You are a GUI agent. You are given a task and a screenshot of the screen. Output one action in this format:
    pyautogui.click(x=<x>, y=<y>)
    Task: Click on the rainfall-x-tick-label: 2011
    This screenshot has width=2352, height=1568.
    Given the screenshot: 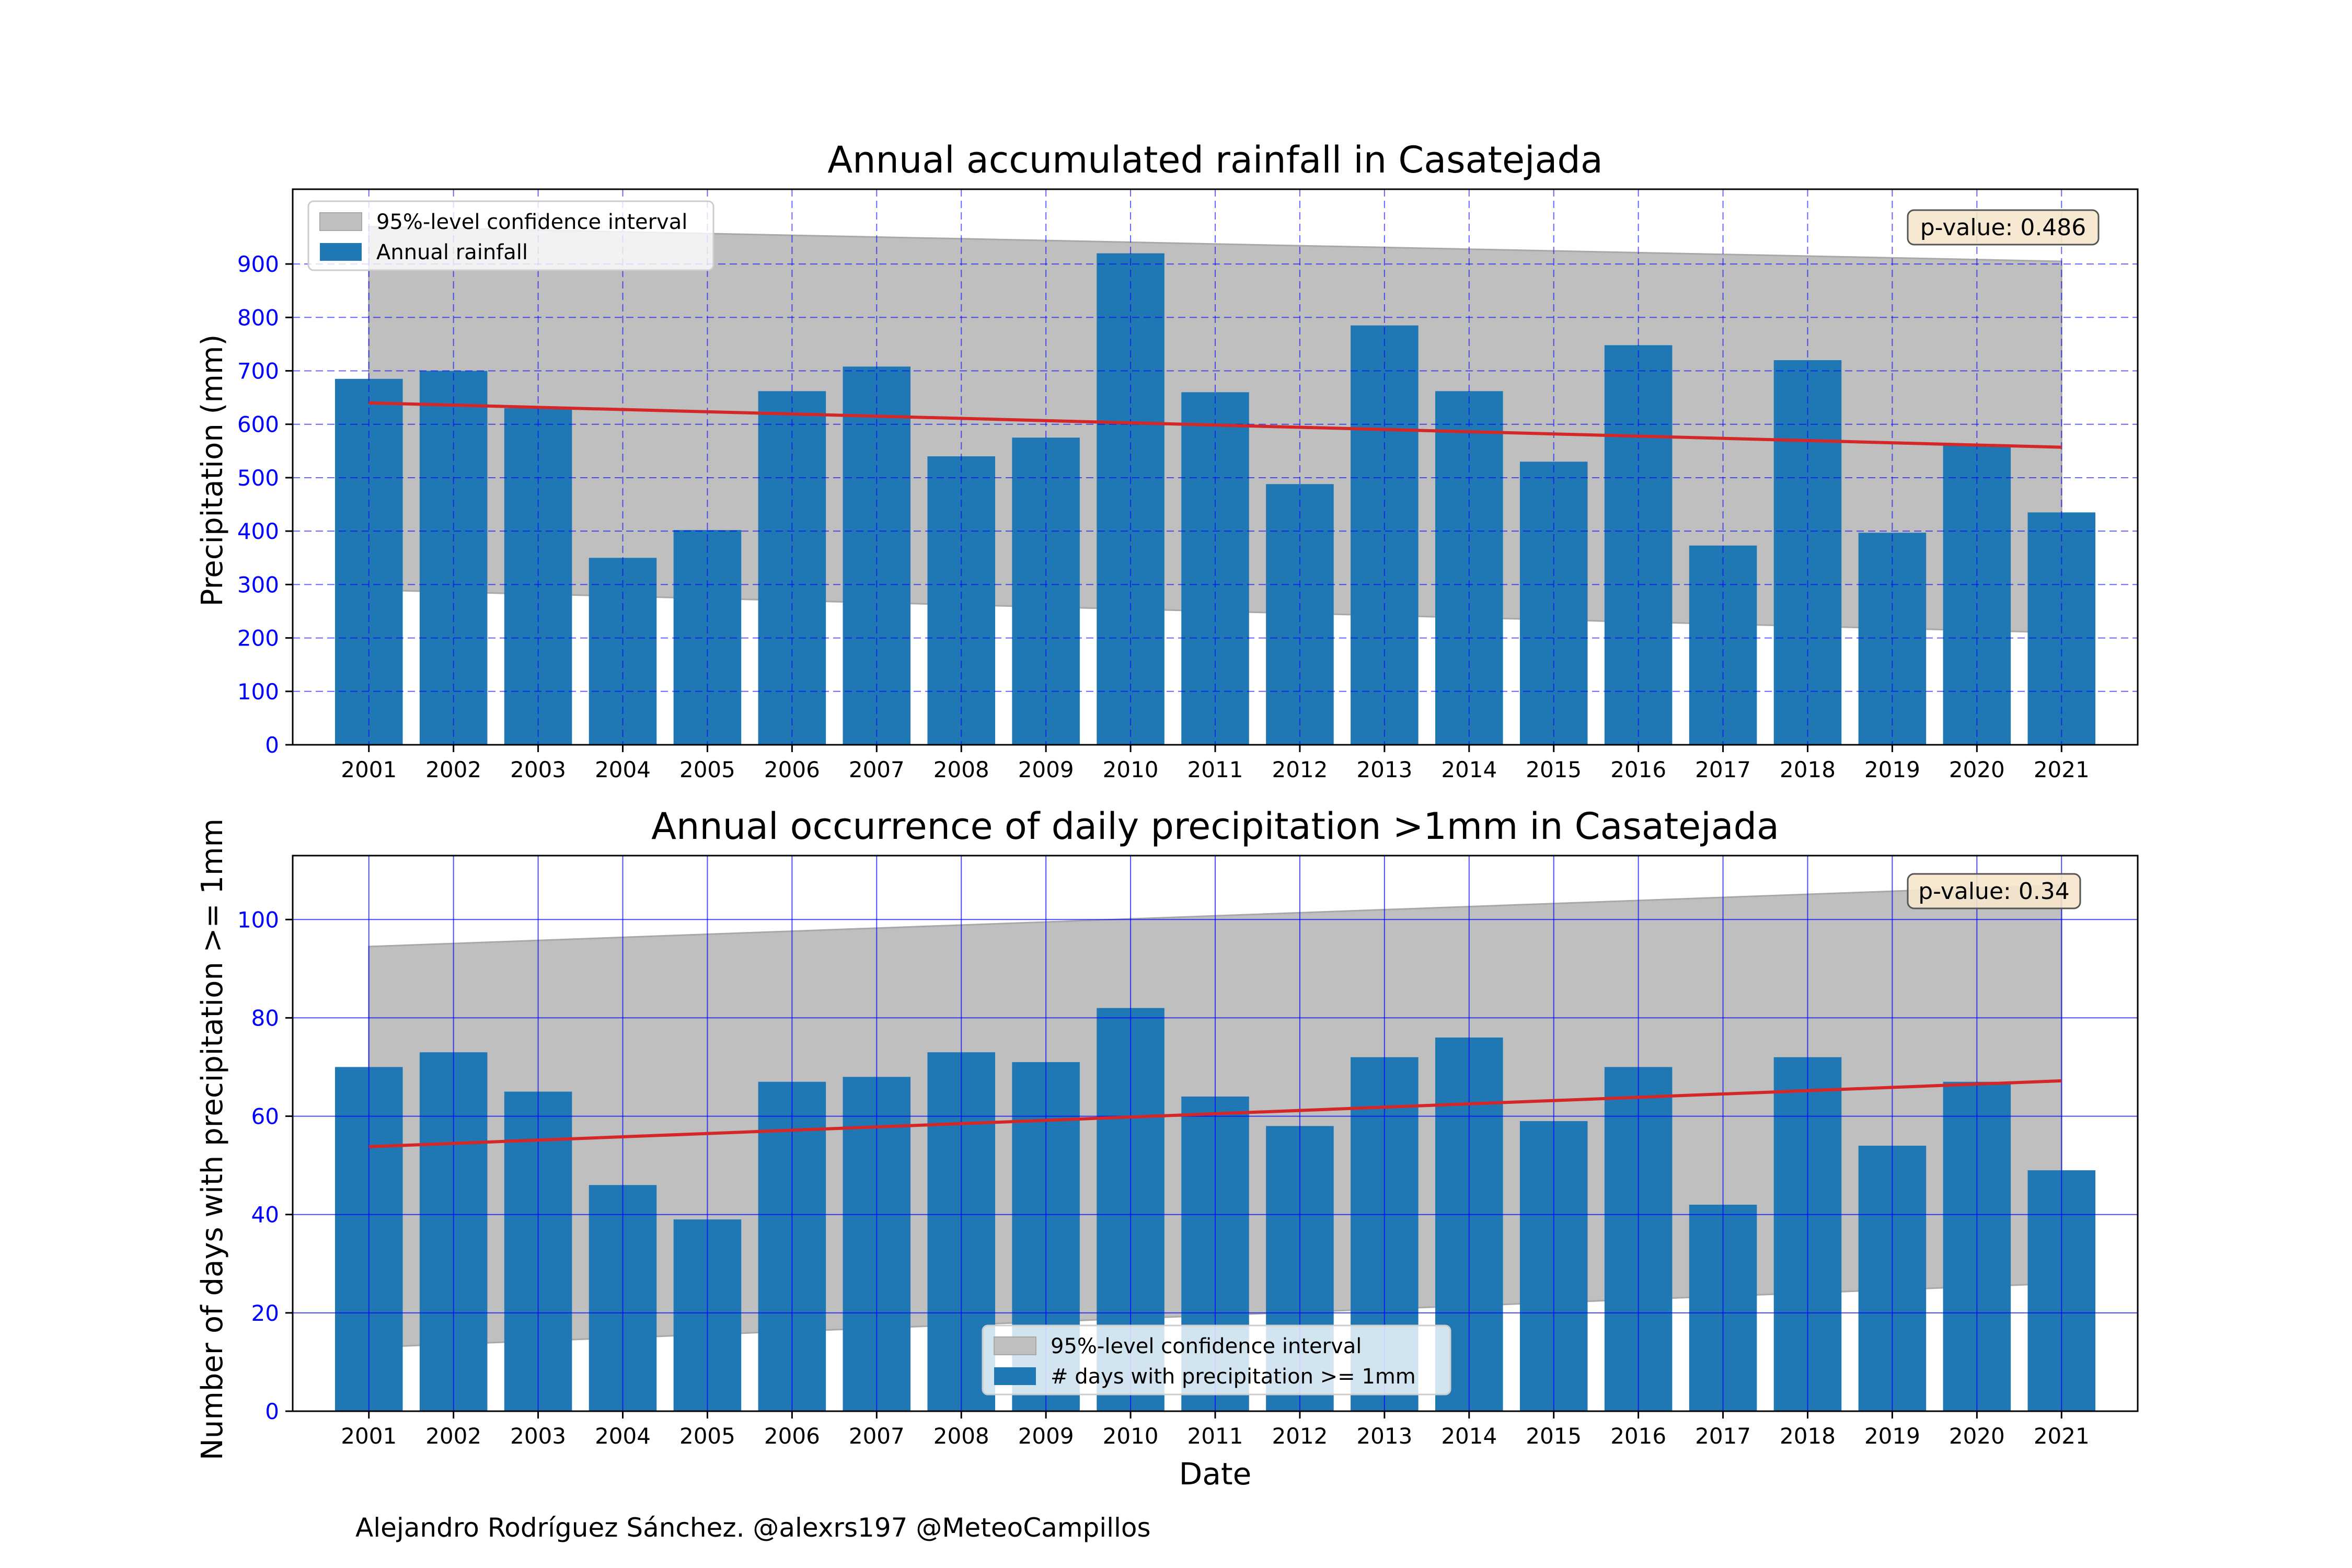 What is the action you would take?
    pyautogui.click(x=1215, y=769)
    